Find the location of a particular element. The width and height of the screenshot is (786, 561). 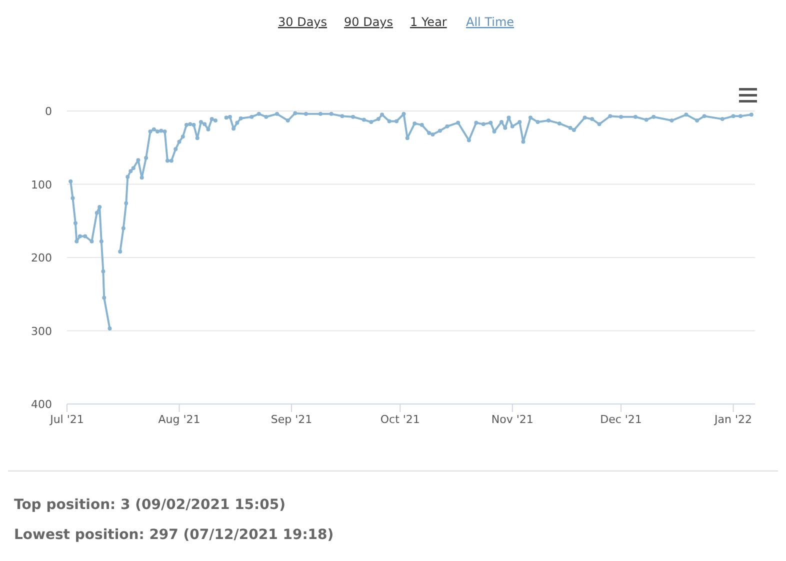

y-tick-label: 200 is located at coordinates (41, 258).